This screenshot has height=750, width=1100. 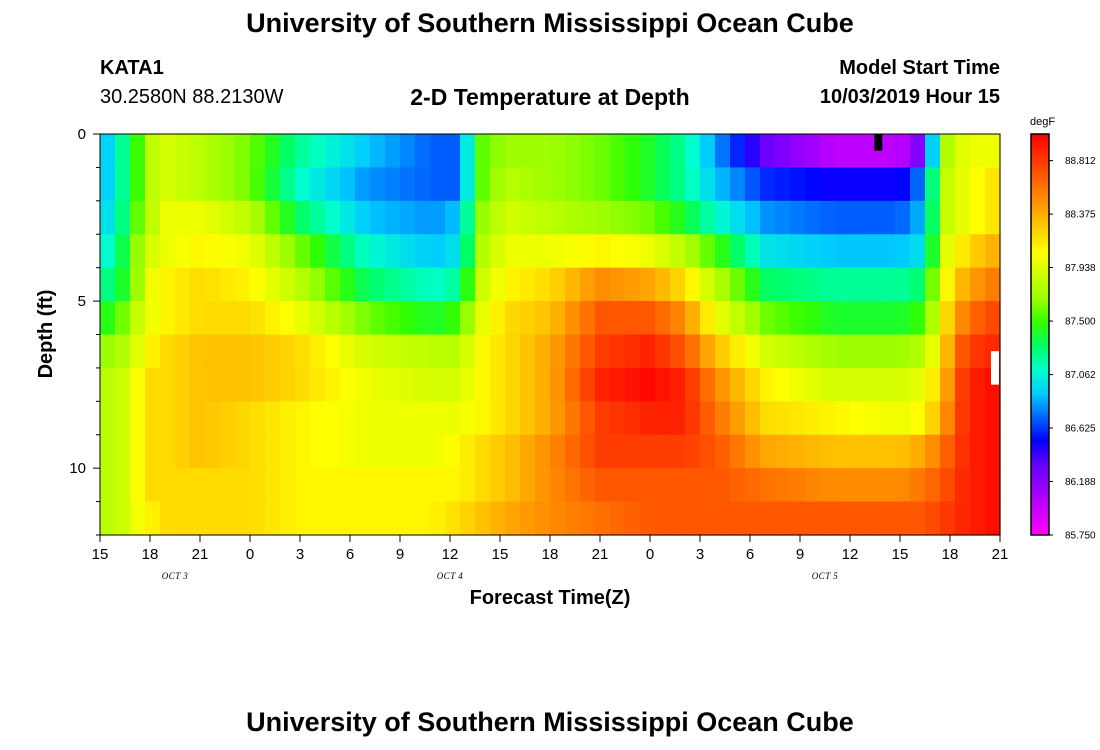 What do you see at coordinates (1080, 322) in the screenshot?
I see `colorbar-tick-label: 87.500` at bounding box center [1080, 322].